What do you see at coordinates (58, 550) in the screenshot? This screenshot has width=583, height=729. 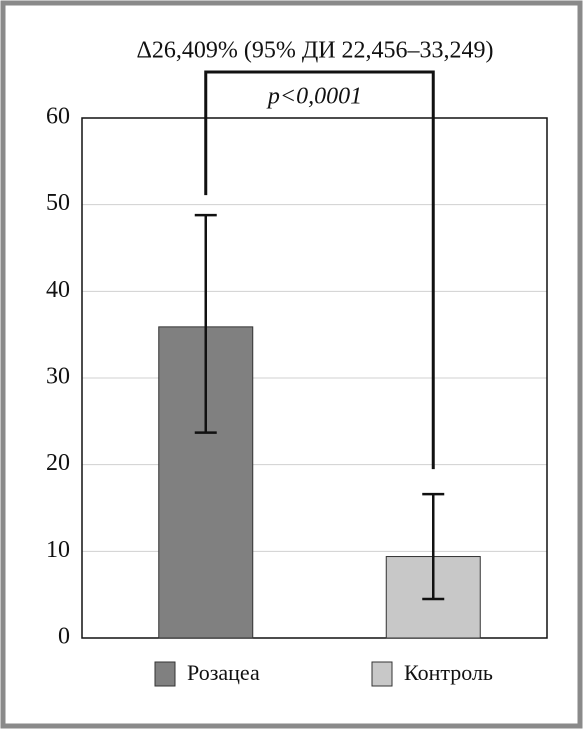 I see `y-tick-label: 10` at bounding box center [58, 550].